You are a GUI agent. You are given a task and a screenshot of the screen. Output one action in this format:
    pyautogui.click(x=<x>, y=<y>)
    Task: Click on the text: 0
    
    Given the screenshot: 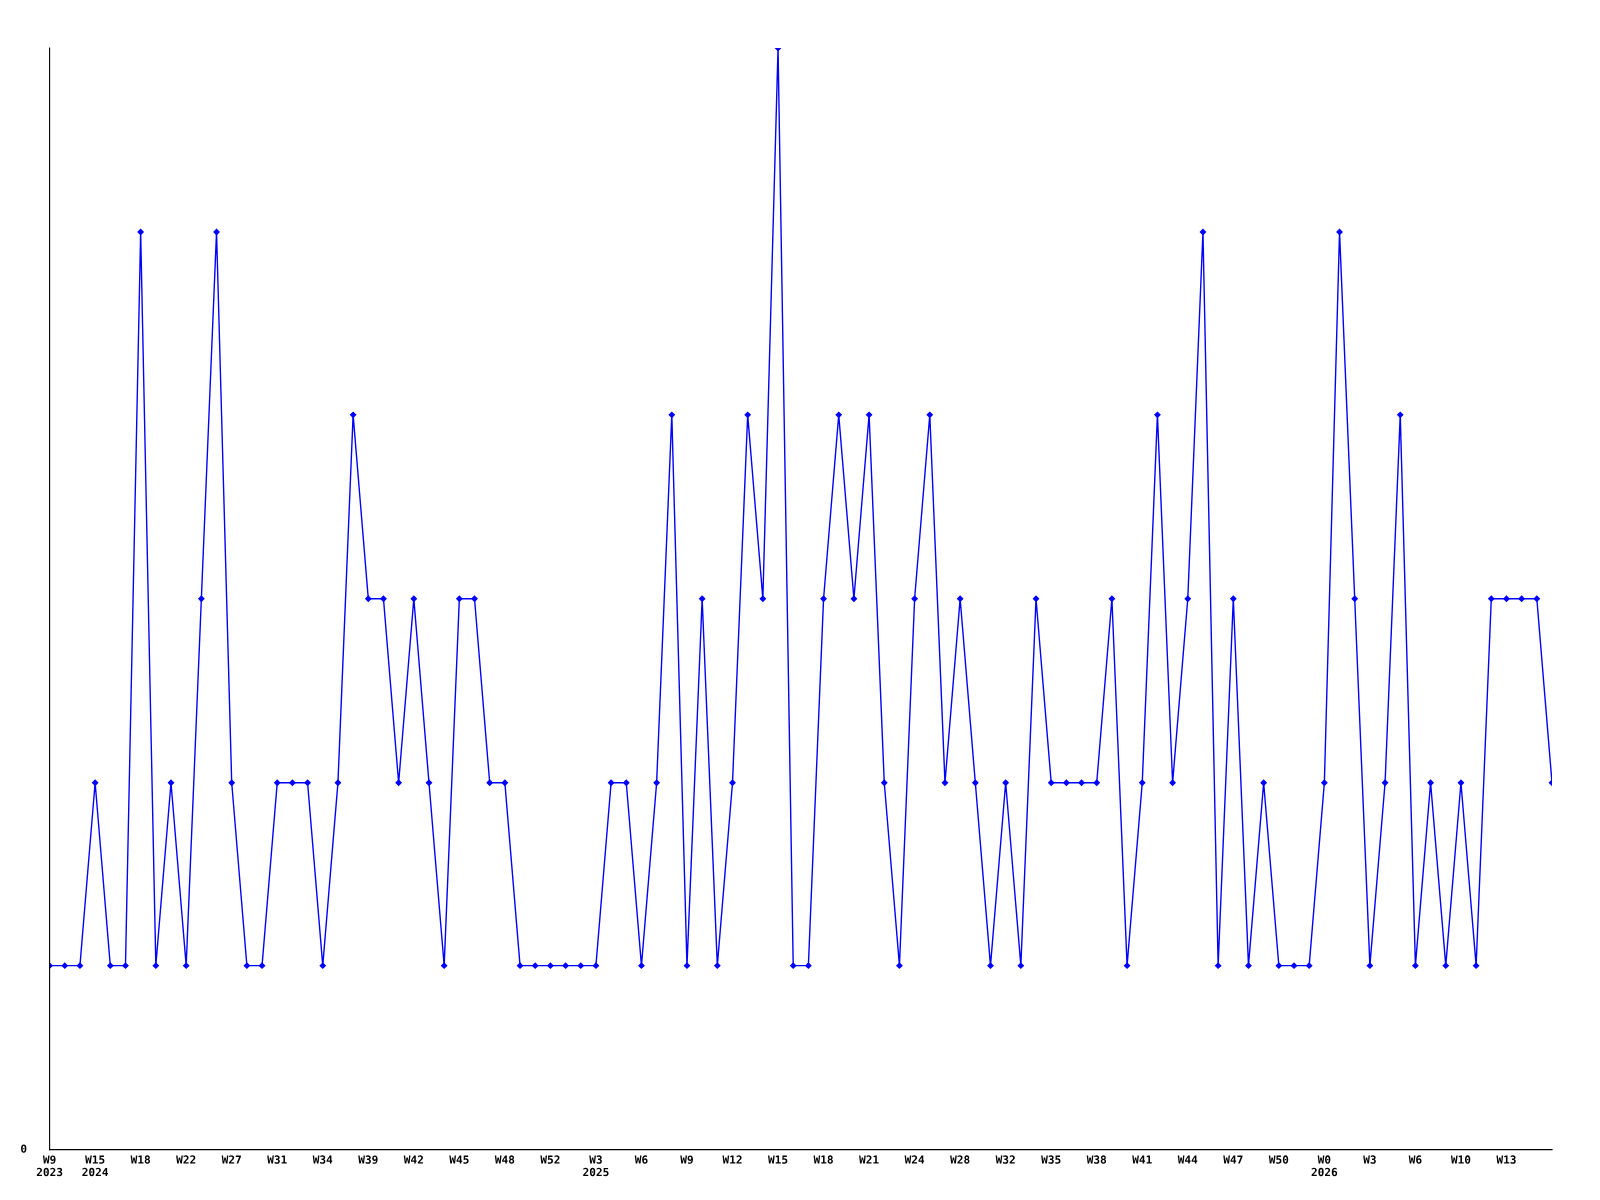 What is the action you would take?
    pyautogui.click(x=24, y=1148)
    